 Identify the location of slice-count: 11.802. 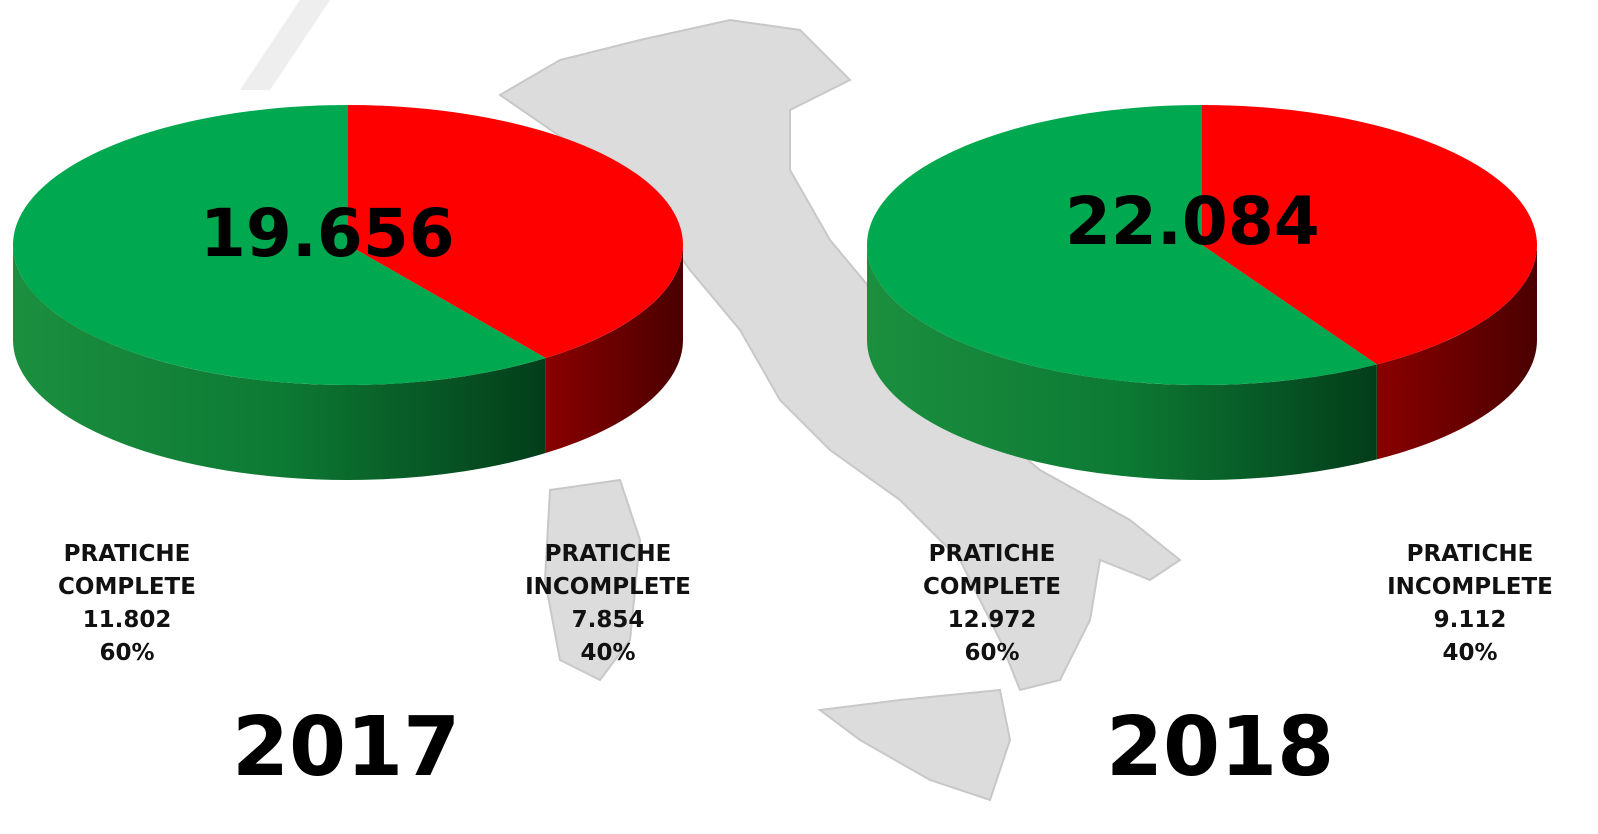
(127, 620).